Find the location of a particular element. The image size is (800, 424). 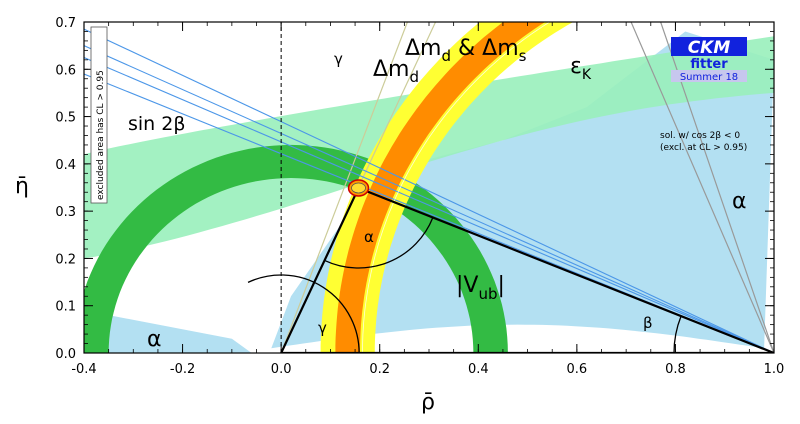

x-tick-label: -0.2 is located at coordinates (182, 369).